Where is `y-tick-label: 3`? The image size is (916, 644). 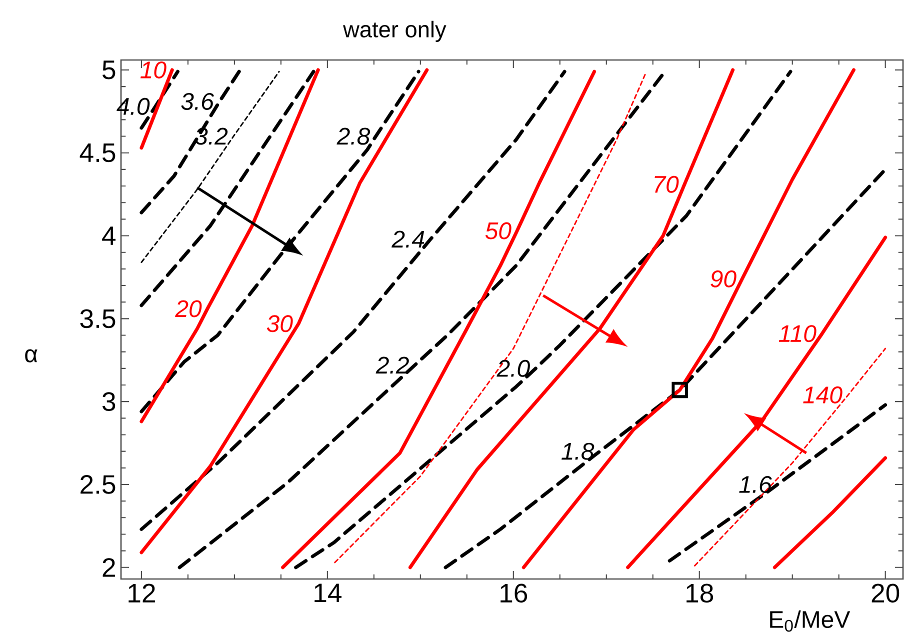 y-tick-label: 3 is located at coordinates (109, 402).